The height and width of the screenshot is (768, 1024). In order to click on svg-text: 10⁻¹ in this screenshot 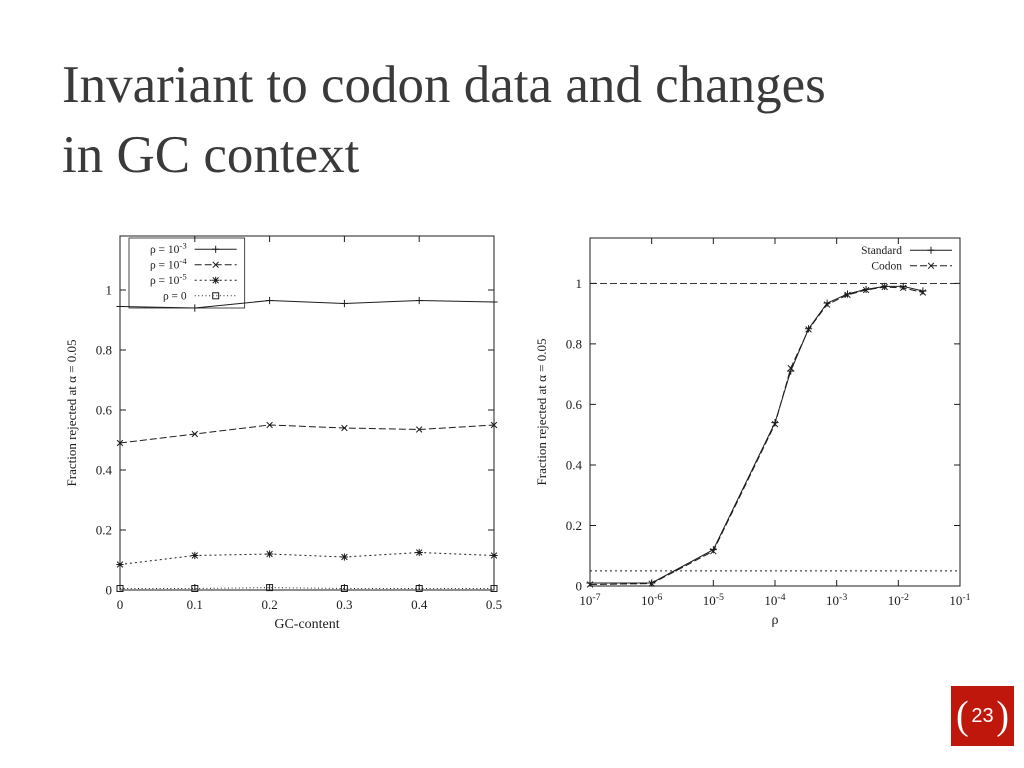, I will do `click(959, 600)`.